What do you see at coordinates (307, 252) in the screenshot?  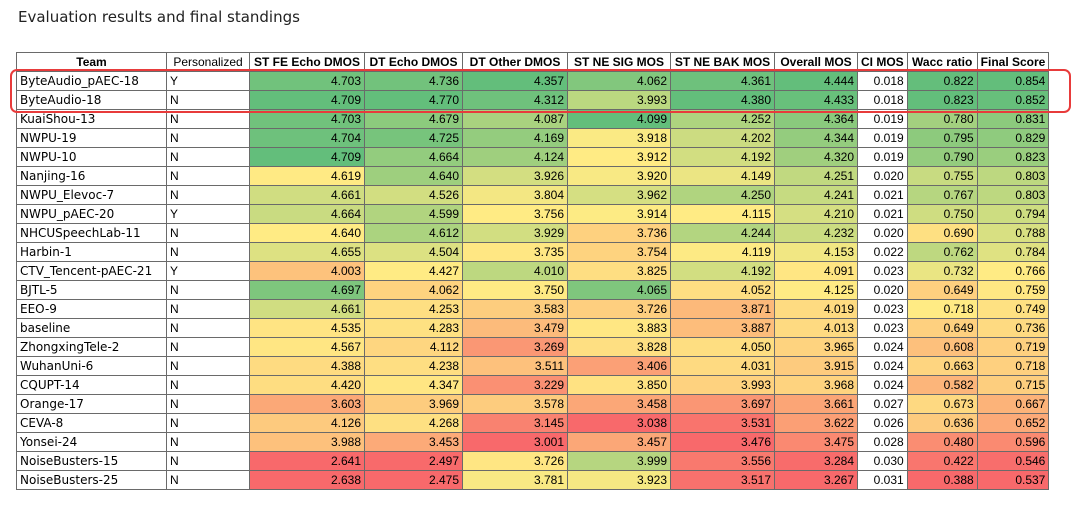 I see `cell-st-fe-echo-dmos: 4.655` at bounding box center [307, 252].